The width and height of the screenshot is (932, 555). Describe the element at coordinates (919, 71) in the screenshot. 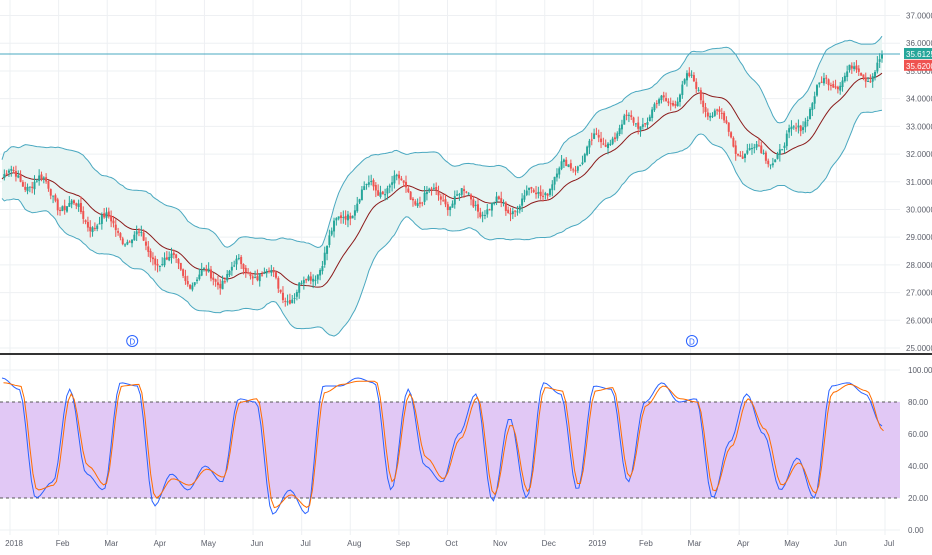

I see `price-tick-label: 35.0000` at that location.